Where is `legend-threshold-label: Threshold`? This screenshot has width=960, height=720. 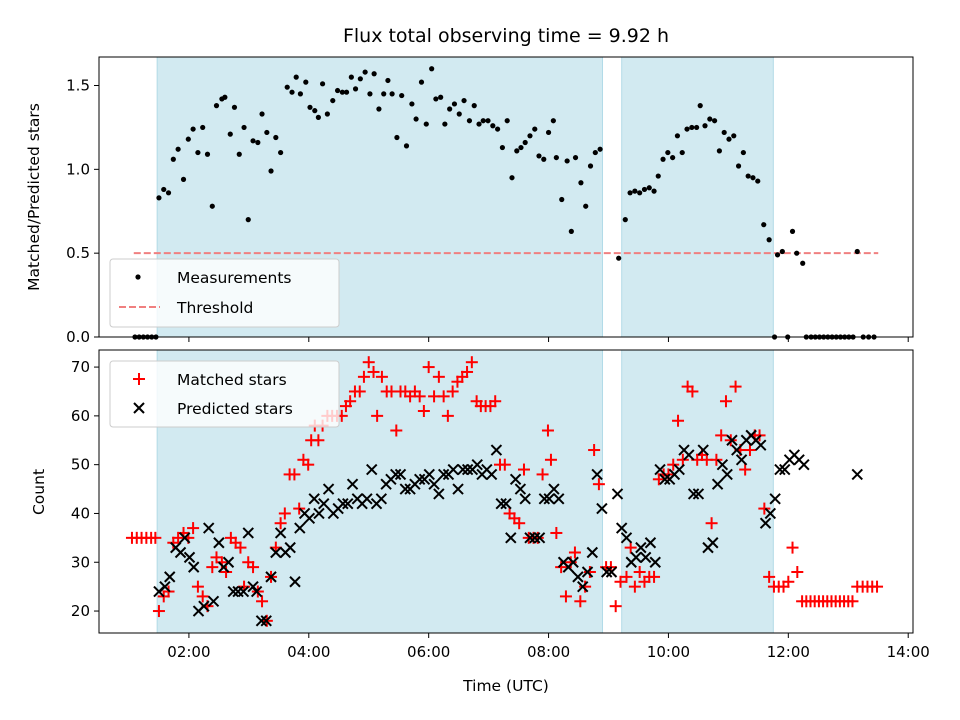
legend-threshold-label: Threshold is located at coordinates (214, 308).